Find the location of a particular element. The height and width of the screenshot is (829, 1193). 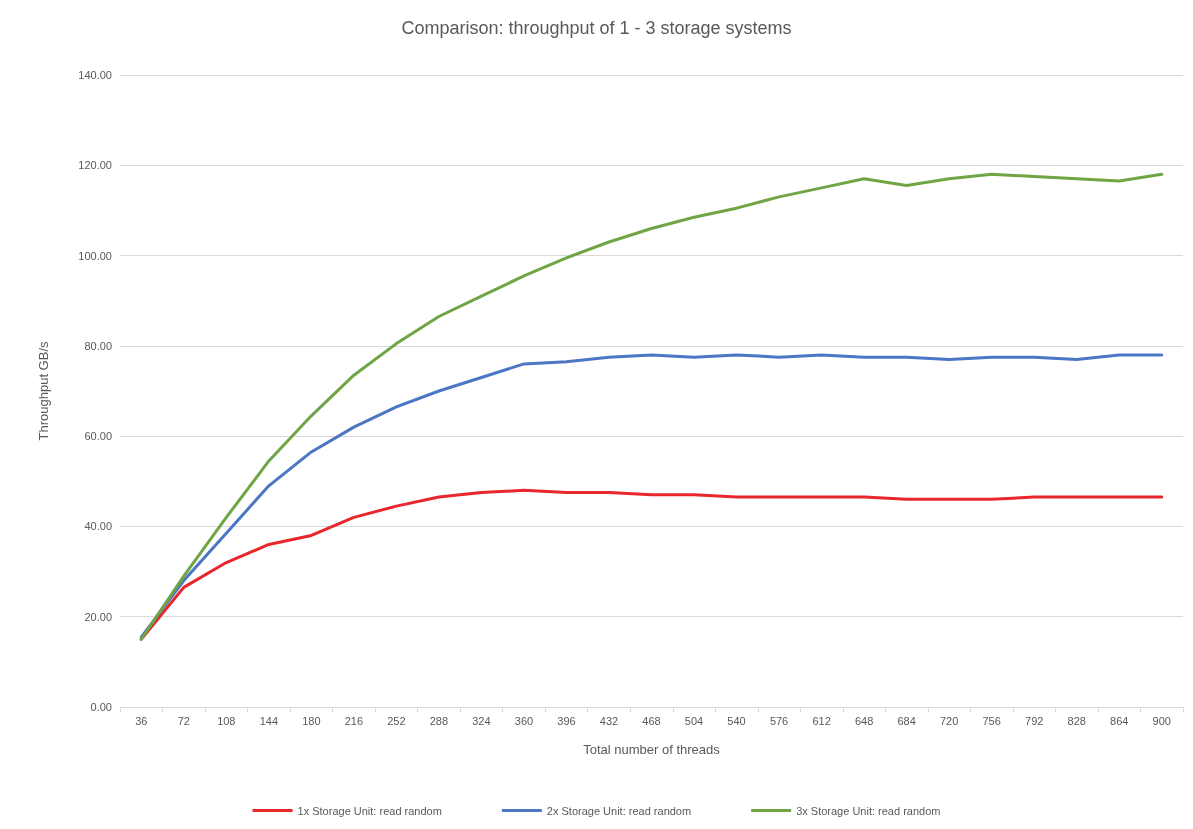

x-tick-label: 252 is located at coordinates (396, 720).